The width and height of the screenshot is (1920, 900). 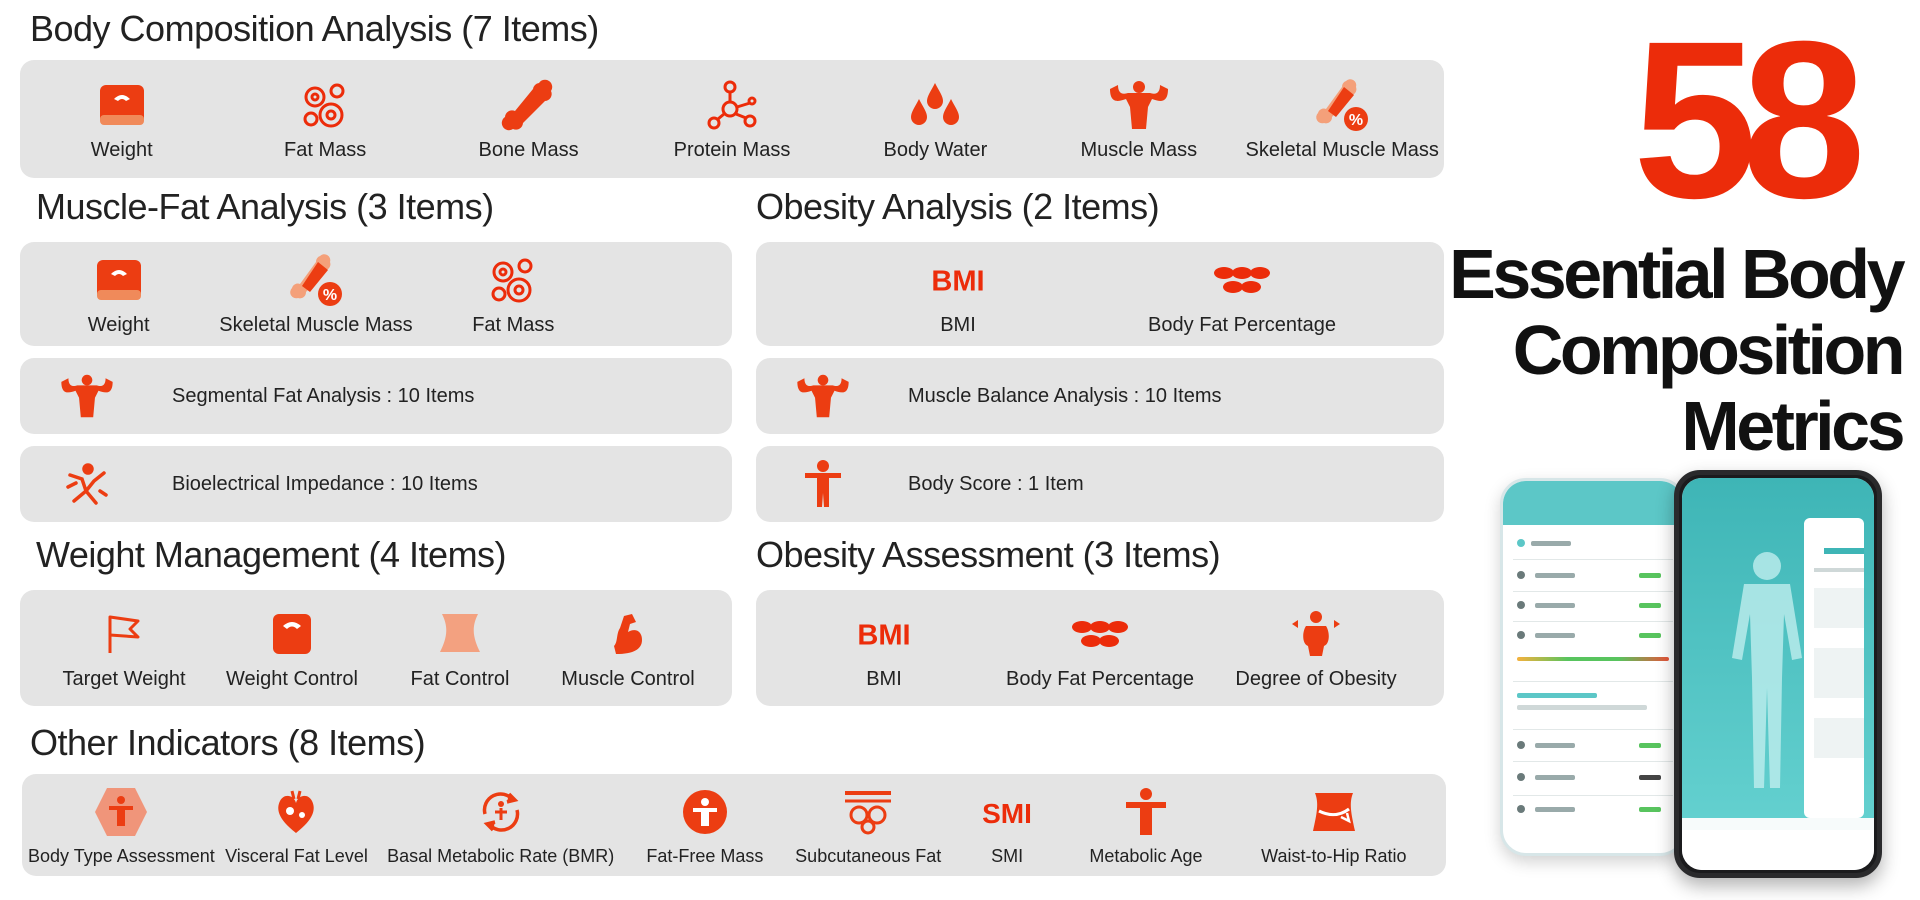 I want to click on fat-free-circle-icon, so click(x=705, y=812).